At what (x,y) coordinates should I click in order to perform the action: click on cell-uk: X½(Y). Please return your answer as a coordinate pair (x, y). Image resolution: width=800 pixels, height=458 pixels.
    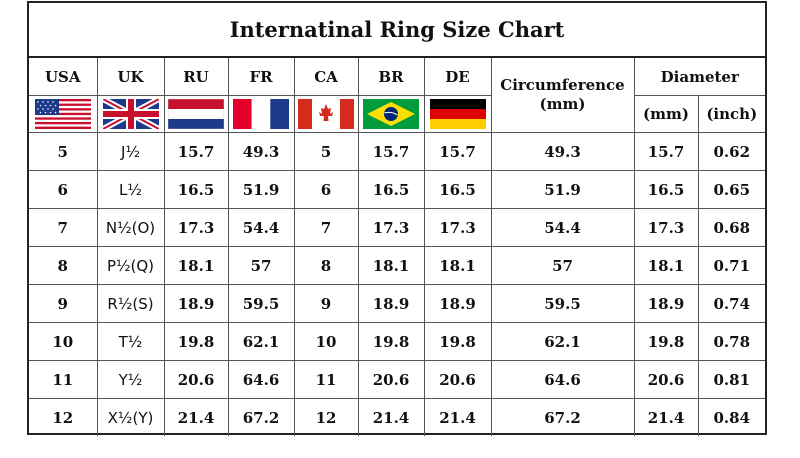
    Looking at the image, I should click on (130, 417).